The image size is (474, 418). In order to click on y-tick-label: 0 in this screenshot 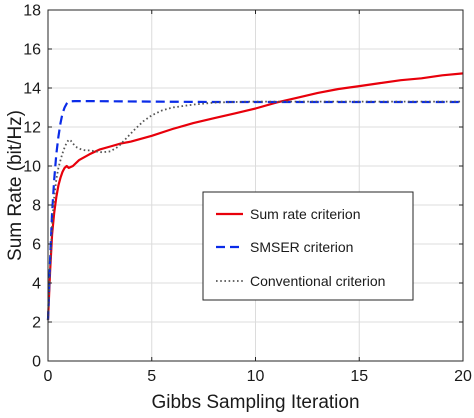, I will do `click(36, 362)`.